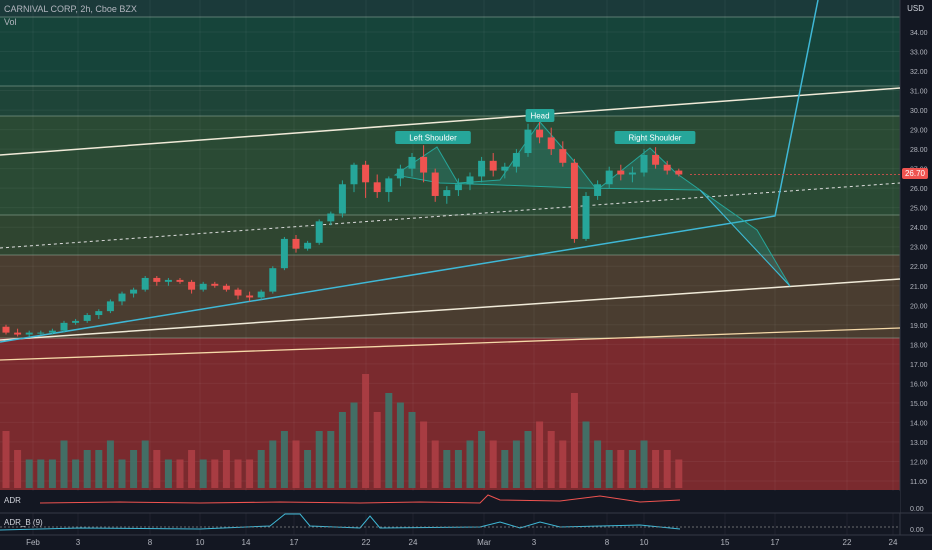  What do you see at coordinates (919, 189) in the screenshot?
I see `y-tick-label: 26.00` at bounding box center [919, 189].